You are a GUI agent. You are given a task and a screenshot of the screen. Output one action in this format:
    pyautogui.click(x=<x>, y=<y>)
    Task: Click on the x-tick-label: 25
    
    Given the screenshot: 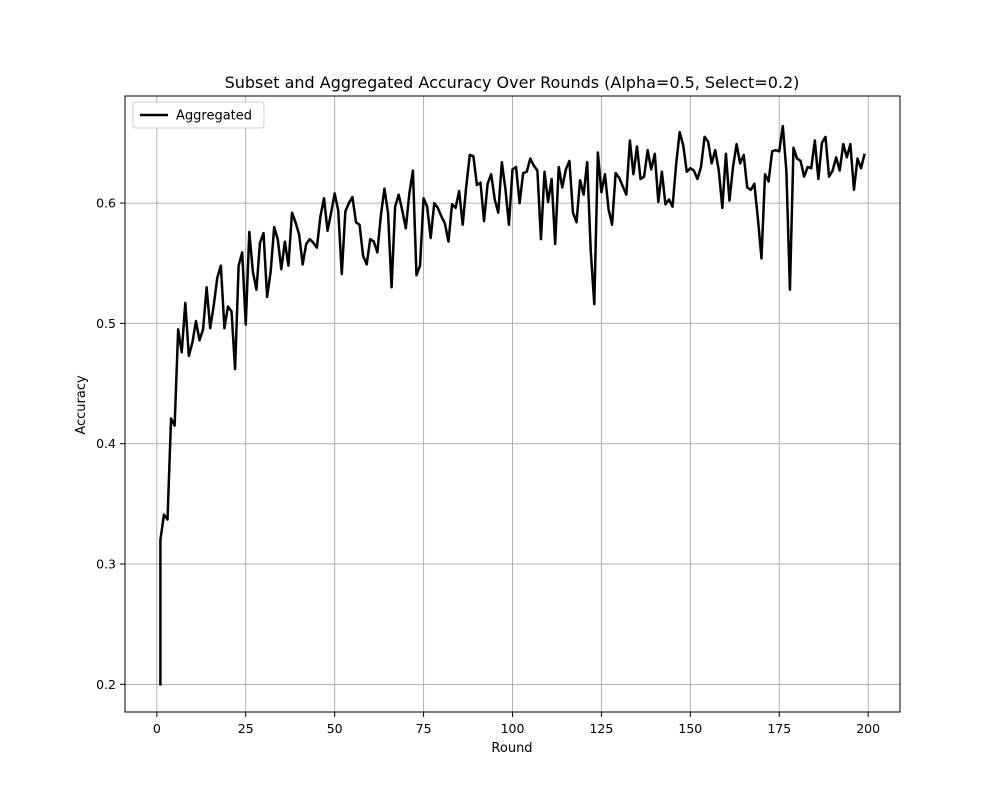 What is the action you would take?
    pyautogui.click(x=246, y=728)
    